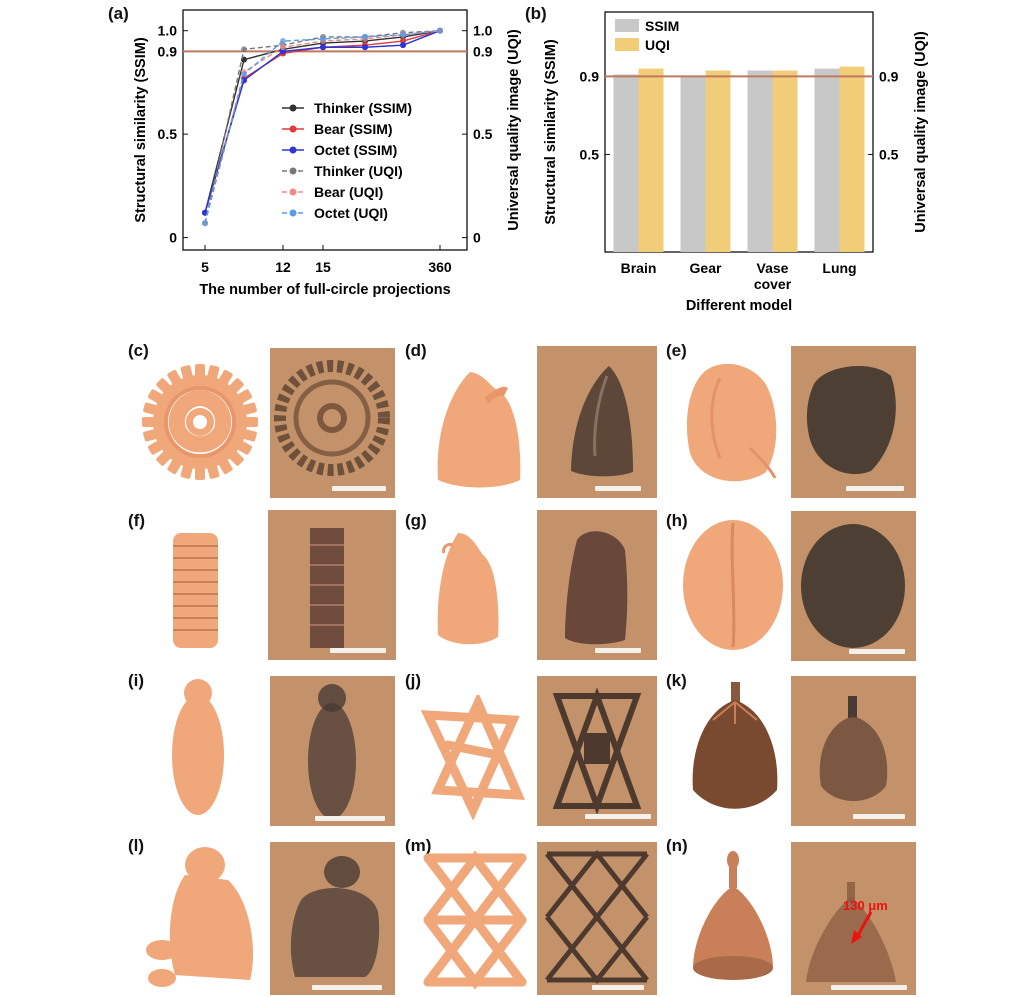 This screenshot has height=997, width=1033. I want to click on legend-label: Octet (SSIM), so click(355, 150).